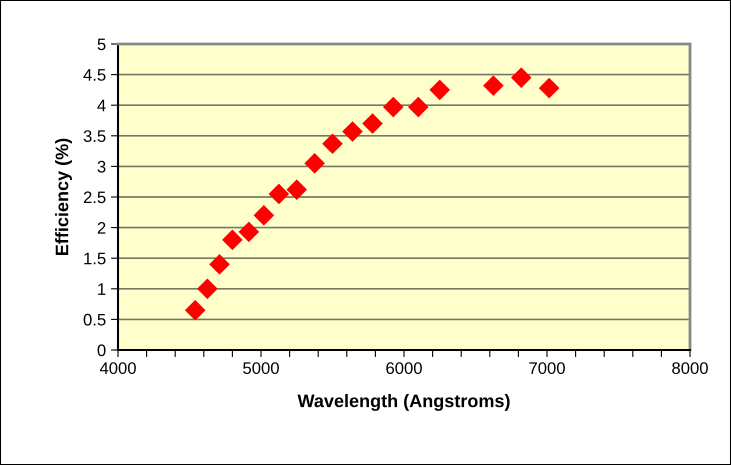 Image resolution: width=731 pixels, height=465 pixels. I want to click on y-tick-label: 2, so click(102, 228).